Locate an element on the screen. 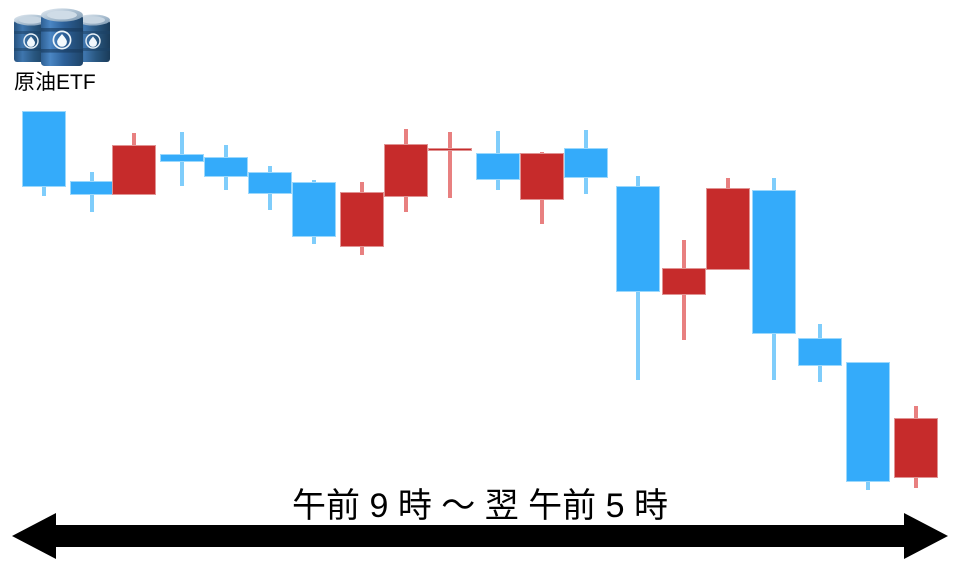 This screenshot has width=960, height=567. legend: 原油ETF is located at coordinates (83, 50).